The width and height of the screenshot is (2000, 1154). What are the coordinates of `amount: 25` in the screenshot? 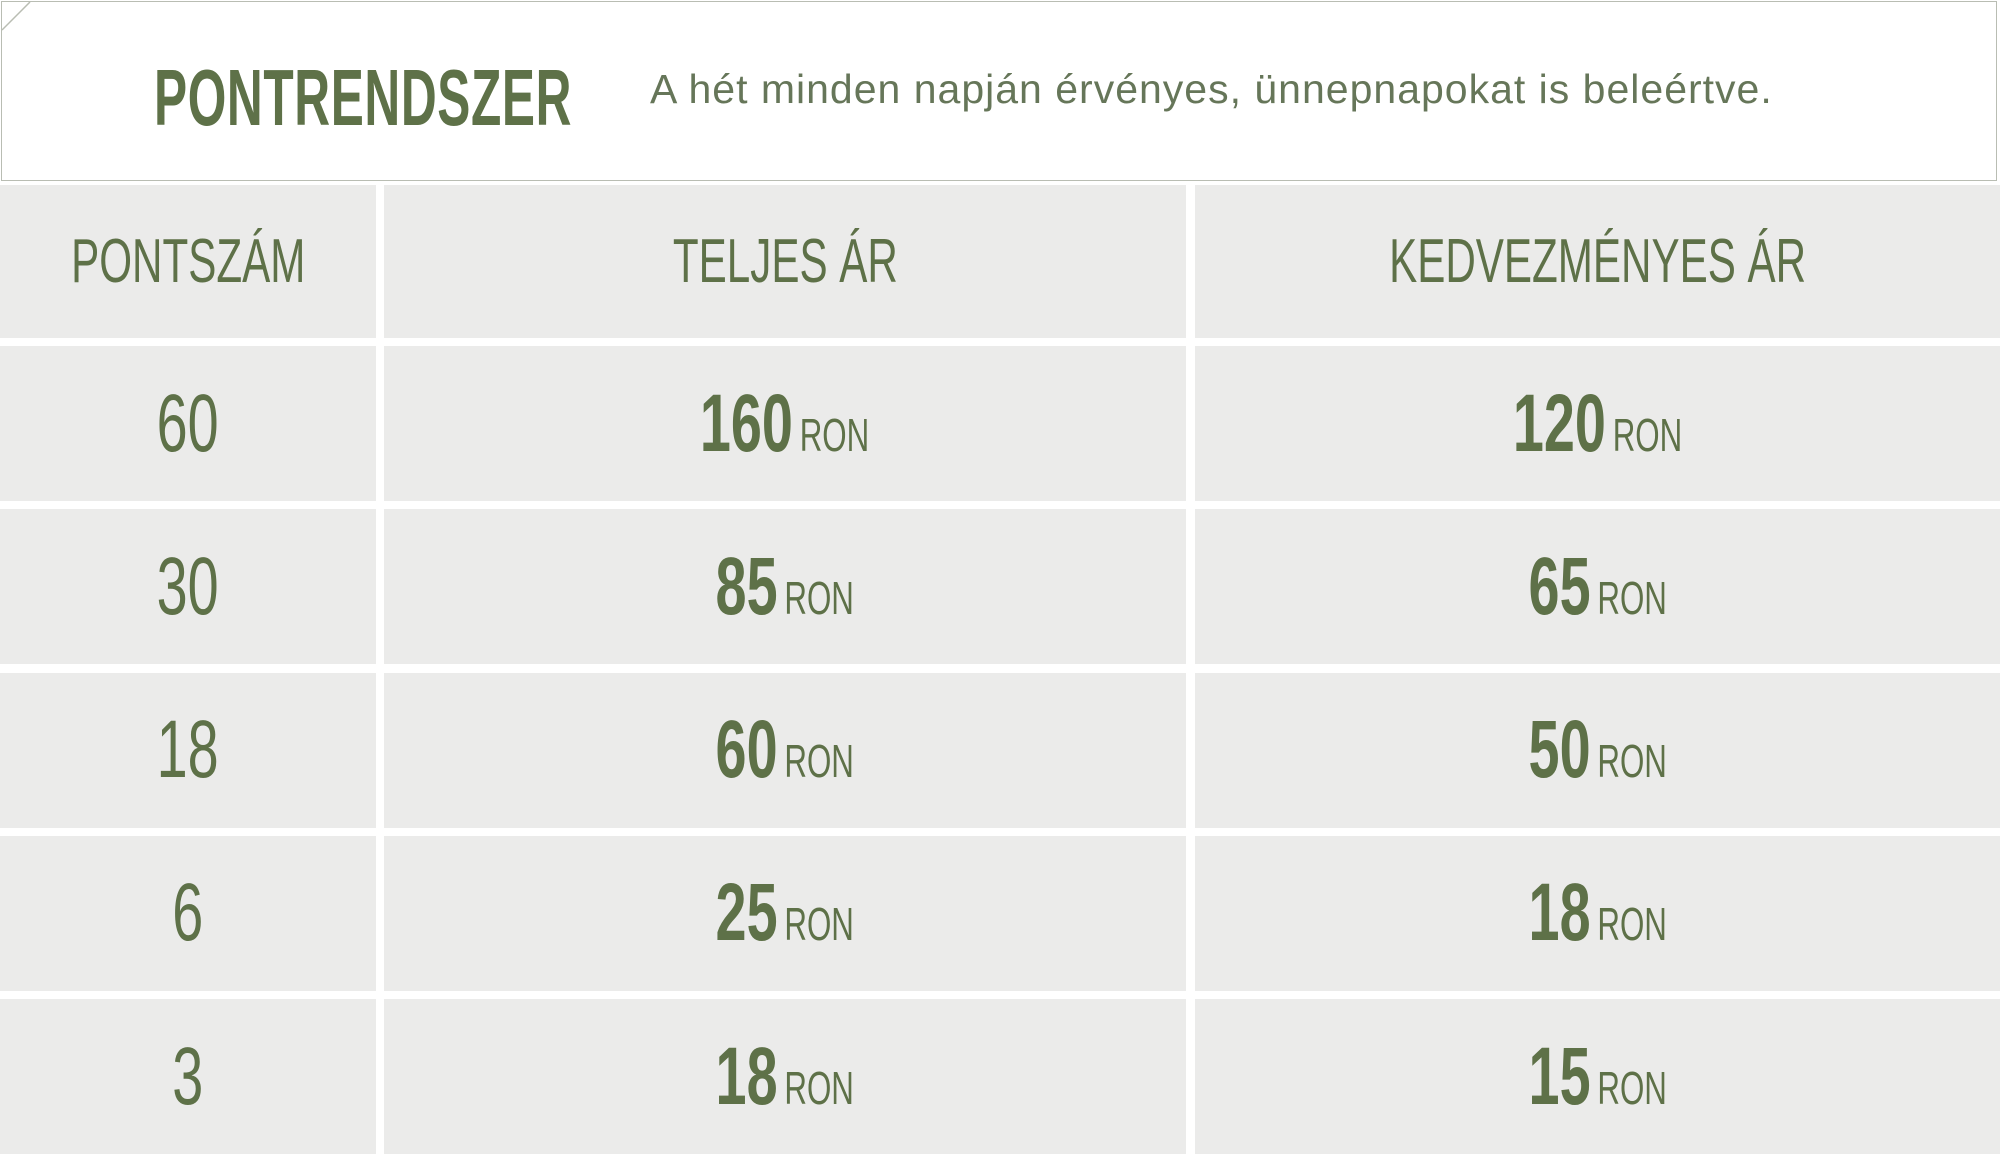 It's located at (746, 913).